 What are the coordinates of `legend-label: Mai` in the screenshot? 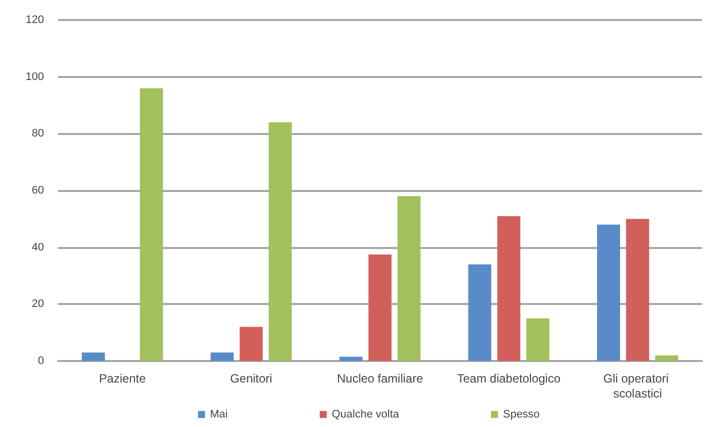 It's located at (219, 414).